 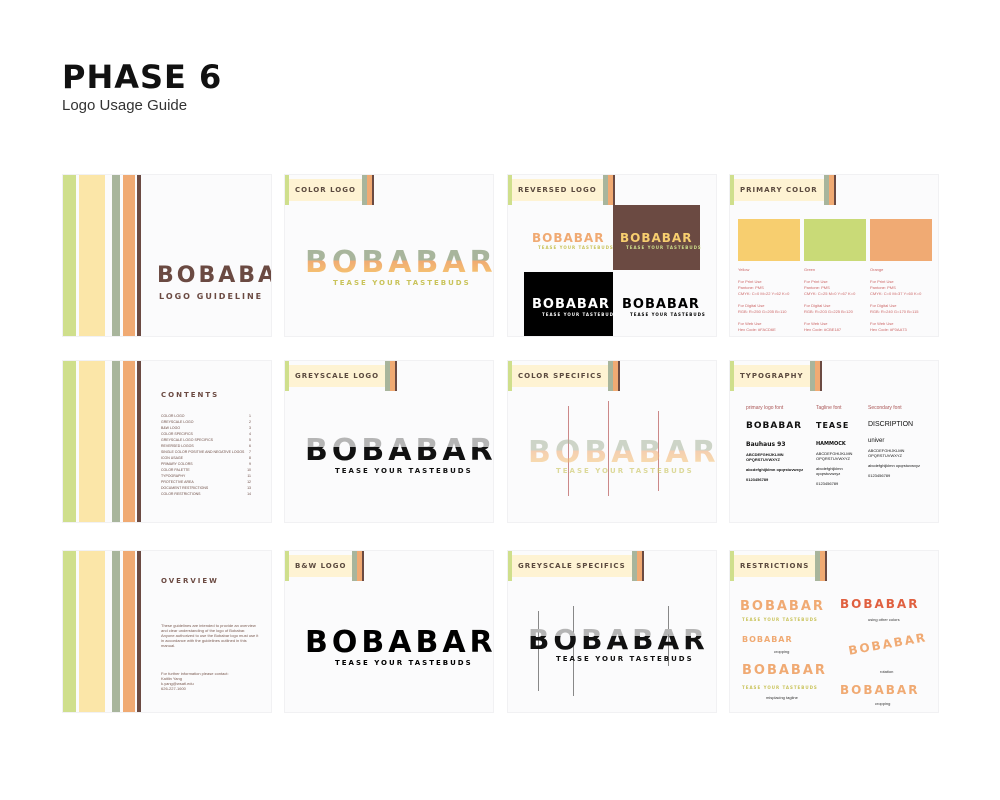 What do you see at coordinates (337, 376) in the screenshot?
I see `section-label: GREYSCALE LOGO` at bounding box center [337, 376].